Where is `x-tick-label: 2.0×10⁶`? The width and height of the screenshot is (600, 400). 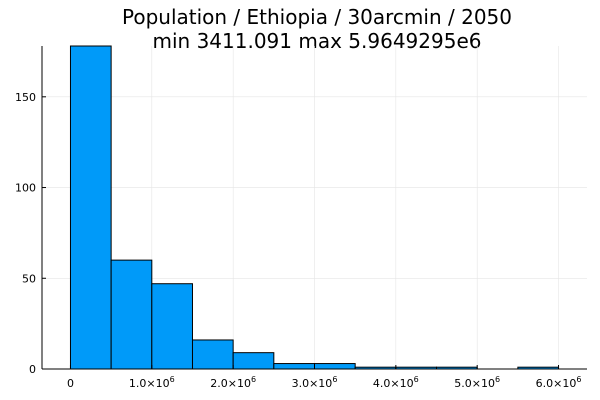 x-tick-label: 2.0×10⁶ is located at coordinates (233, 382).